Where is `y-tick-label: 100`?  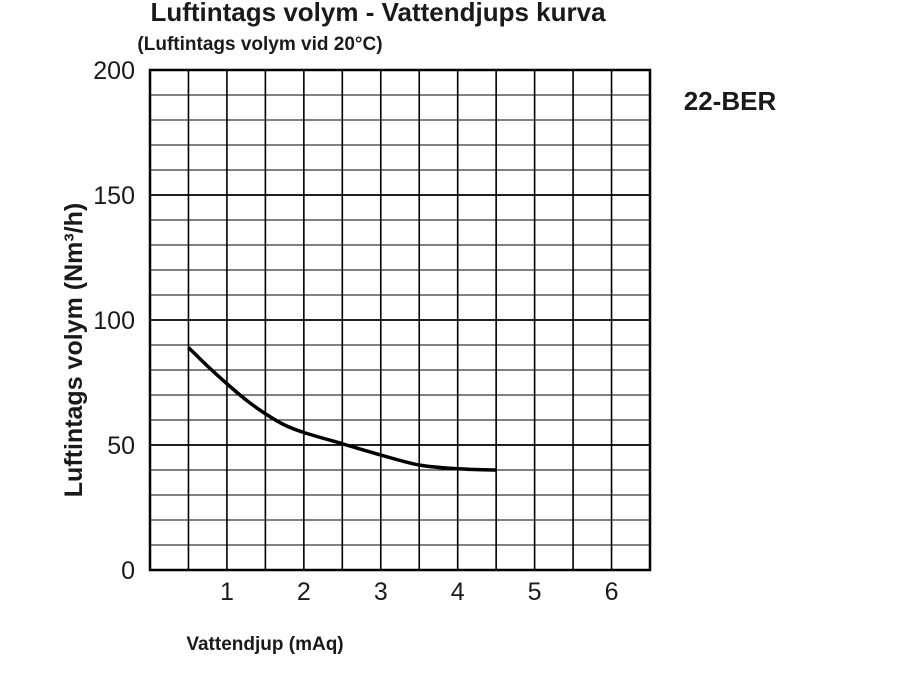 y-tick-label: 100 is located at coordinates (114, 321).